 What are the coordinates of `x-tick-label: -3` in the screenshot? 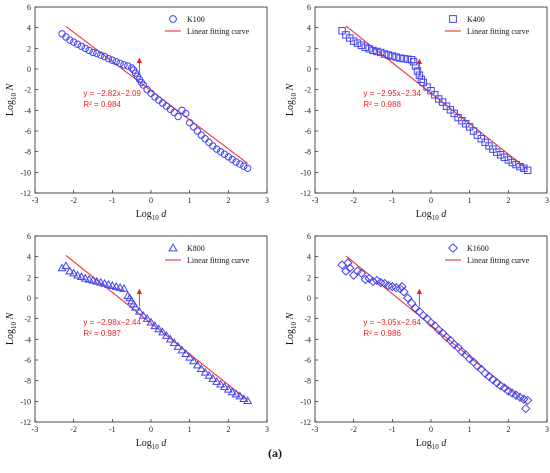 It's located at (315, 200).